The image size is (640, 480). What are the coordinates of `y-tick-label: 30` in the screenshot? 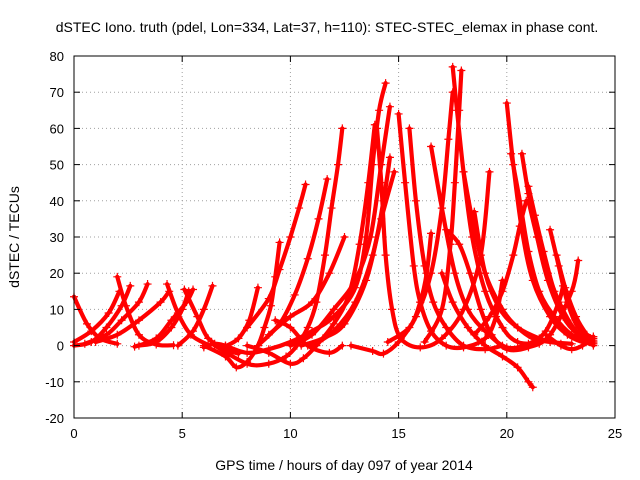 It's located at (57, 237).